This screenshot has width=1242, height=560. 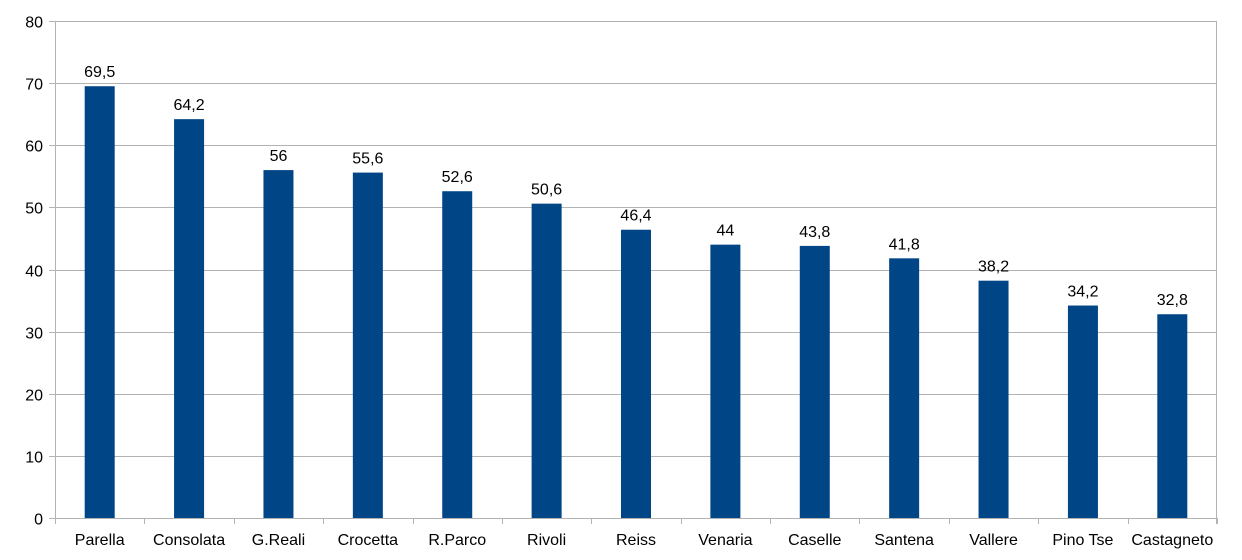 I want to click on y-tick-label: 30, so click(x=34, y=334).